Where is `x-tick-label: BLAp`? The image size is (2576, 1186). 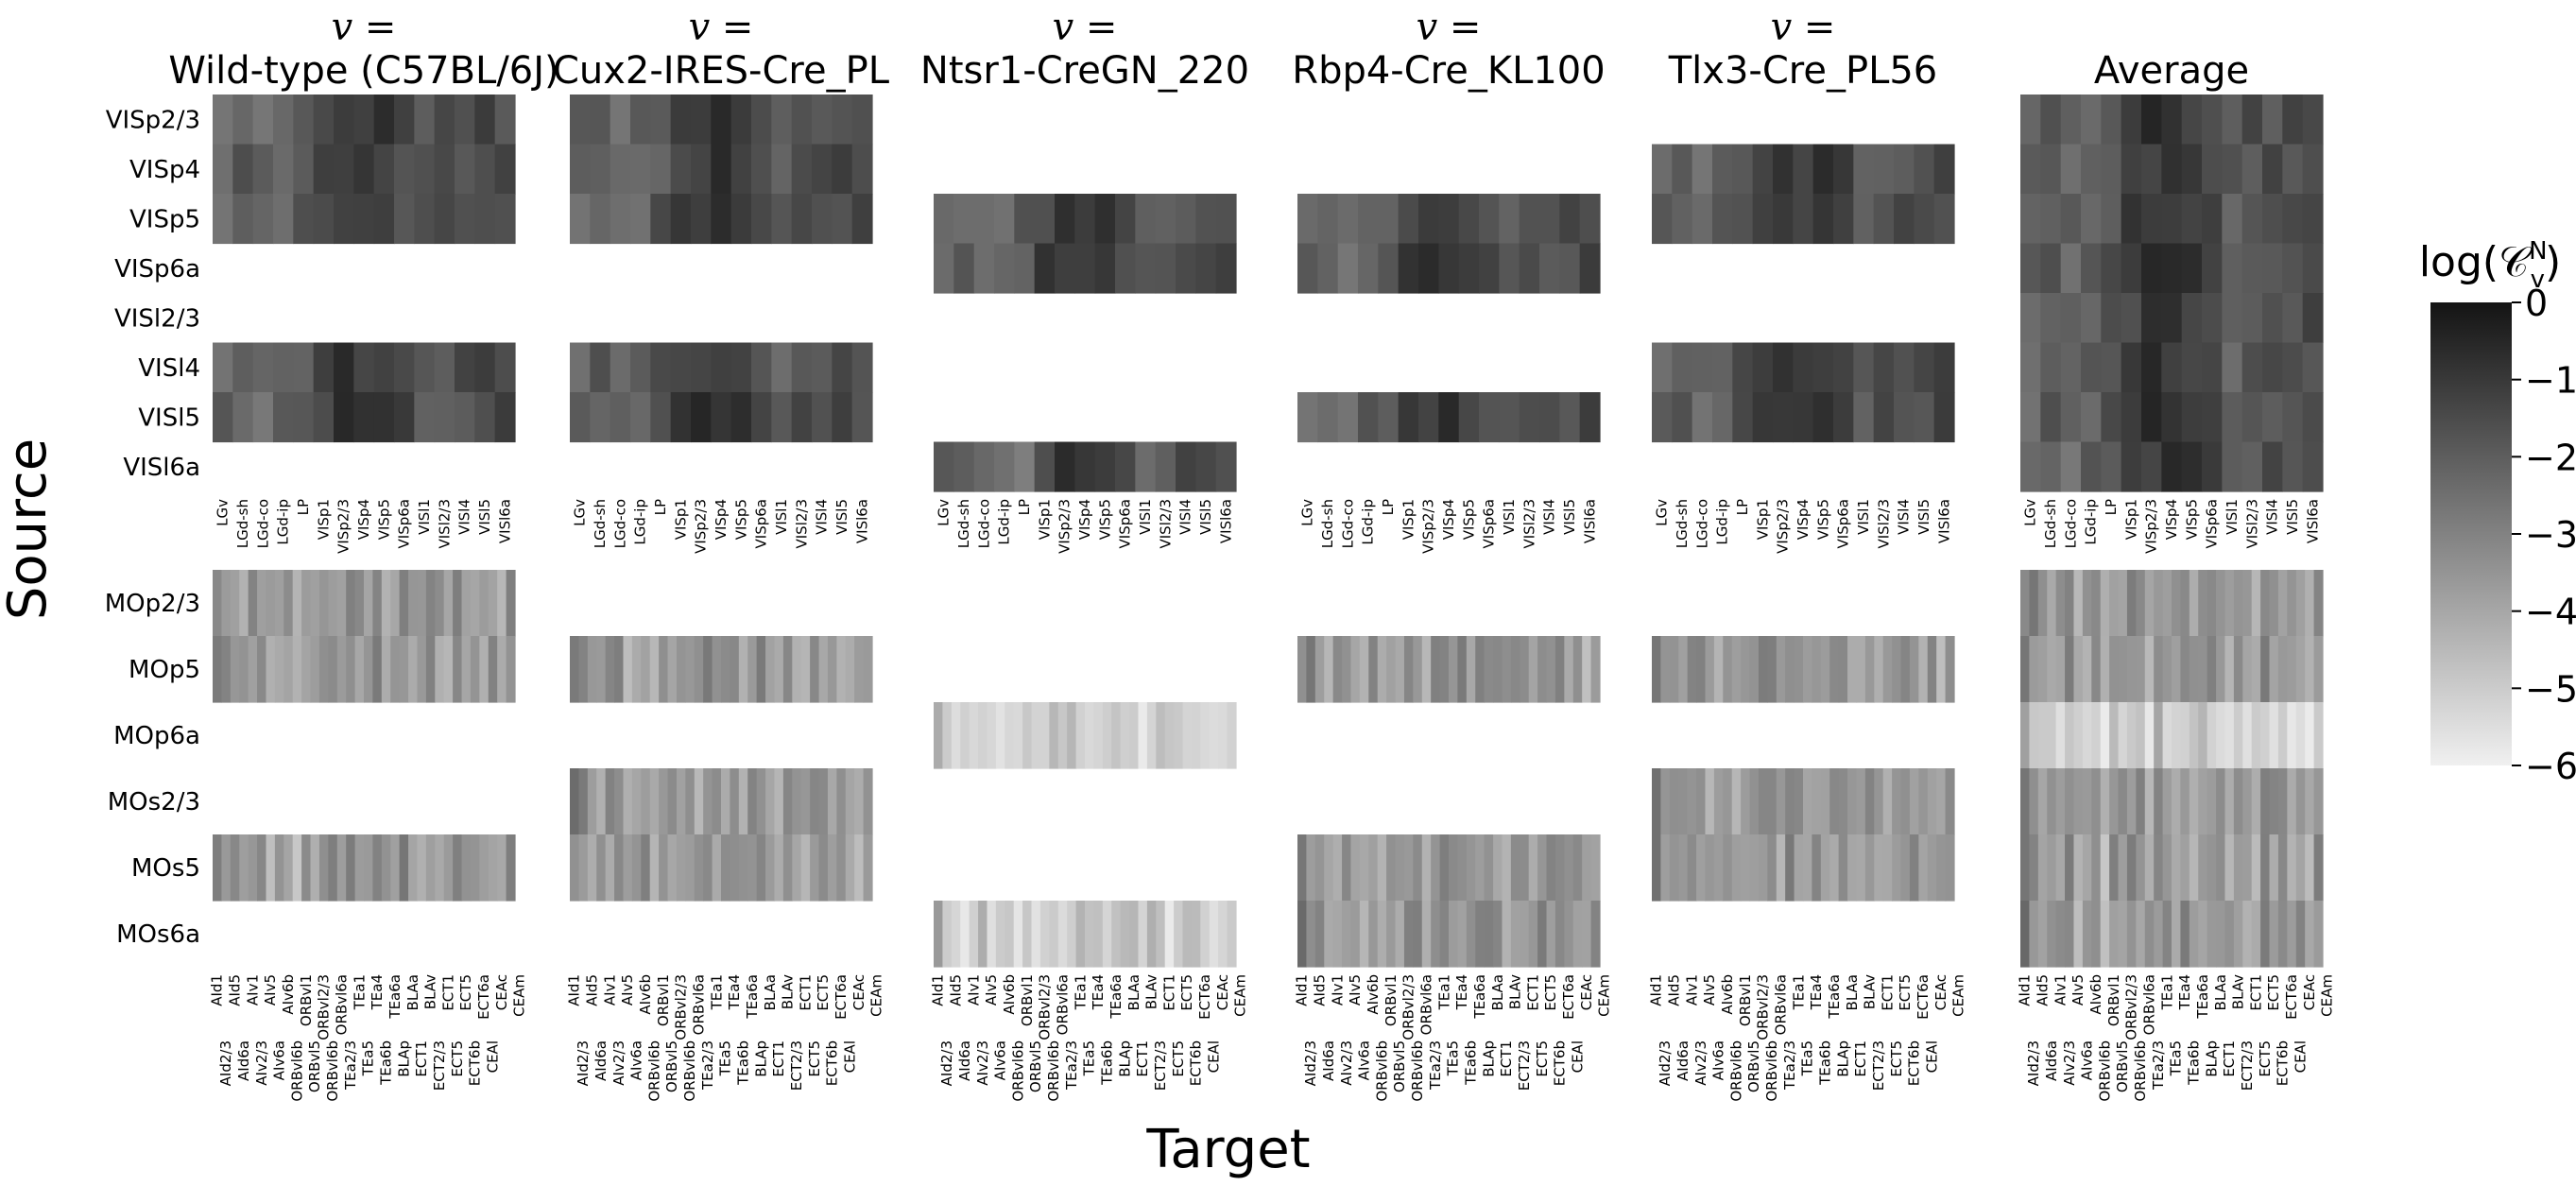 x-tick-label: BLAp is located at coordinates (2211, 1058).